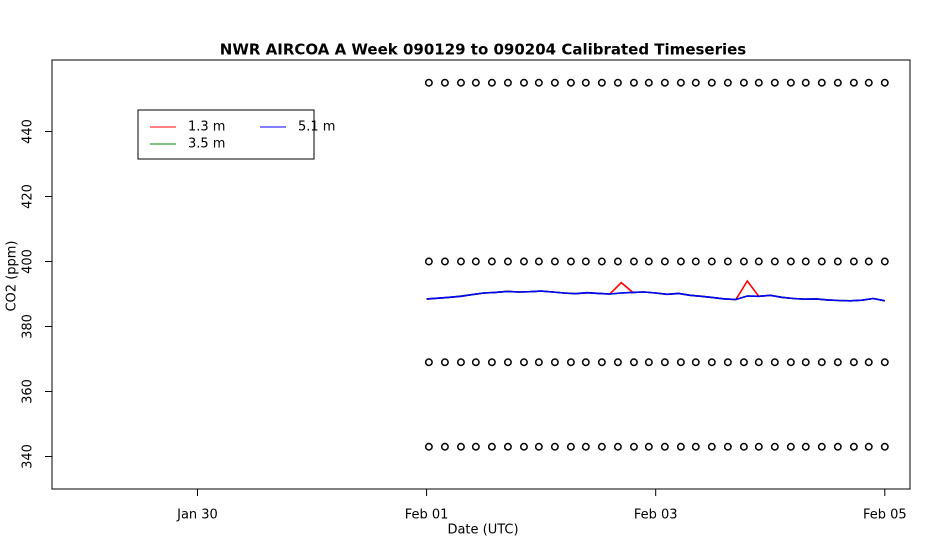  What do you see at coordinates (656, 515) in the screenshot?
I see `x-tick-label: Feb 03` at bounding box center [656, 515].